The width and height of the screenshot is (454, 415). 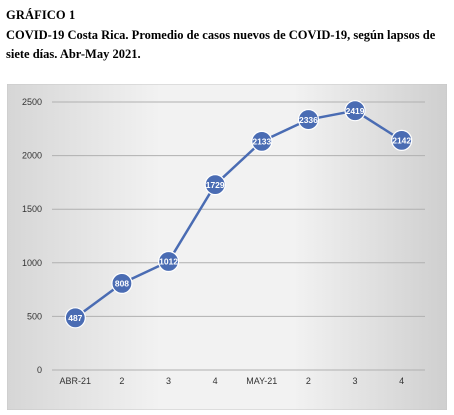 I want to click on data-label: 2419, so click(x=355, y=111).